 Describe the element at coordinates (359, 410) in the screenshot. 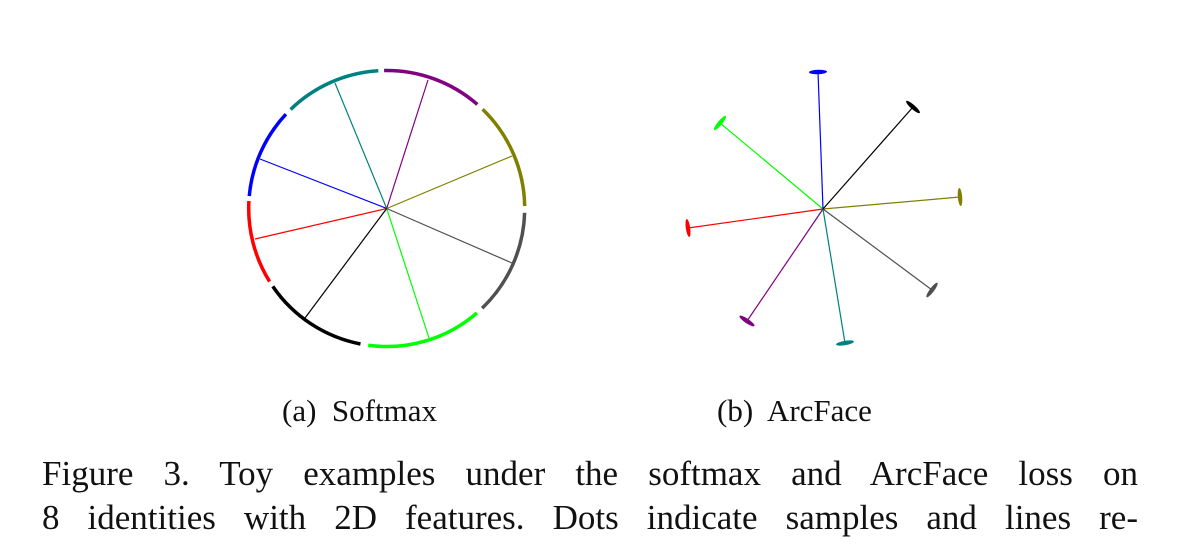

I see `subcaption-softmax: (a) Softmax` at that location.